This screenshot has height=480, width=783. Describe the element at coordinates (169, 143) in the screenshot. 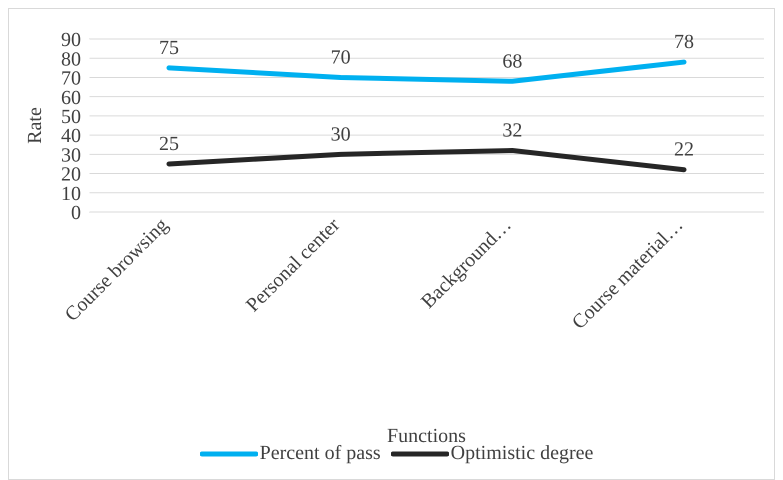

I see `data-label: 25` at that location.